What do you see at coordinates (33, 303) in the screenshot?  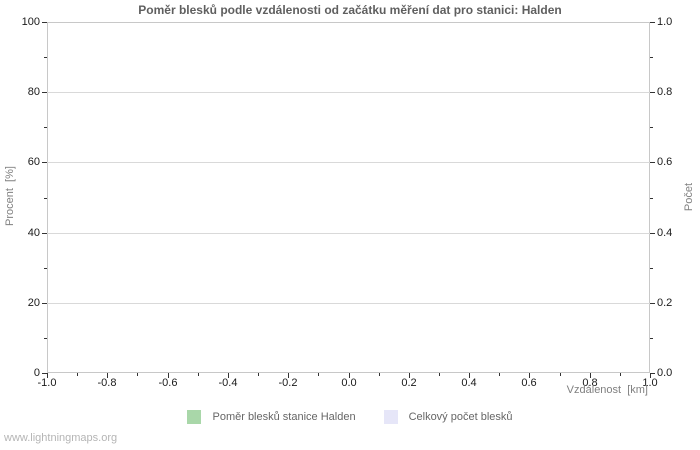 I see `y-left-tick-label: 20` at bounding box center [33, 303].